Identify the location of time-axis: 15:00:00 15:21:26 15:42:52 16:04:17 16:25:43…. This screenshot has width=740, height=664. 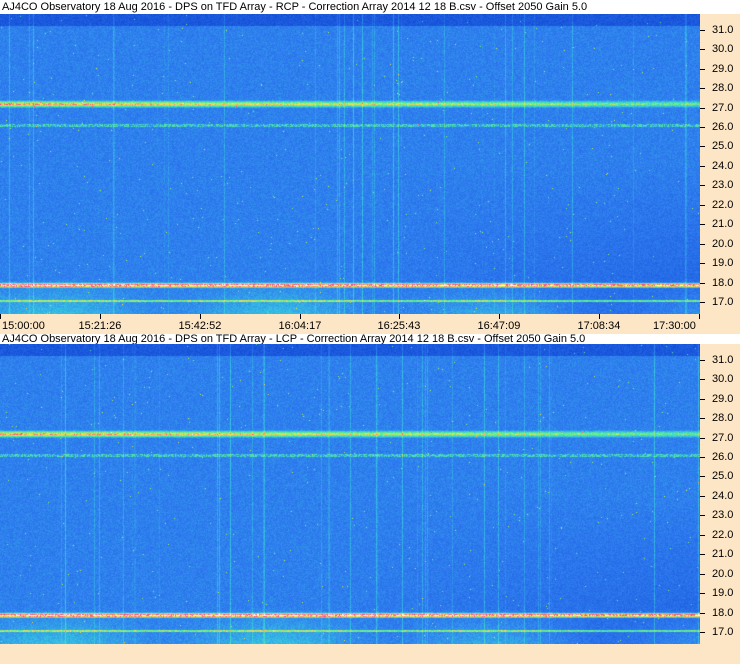
(370, 324).